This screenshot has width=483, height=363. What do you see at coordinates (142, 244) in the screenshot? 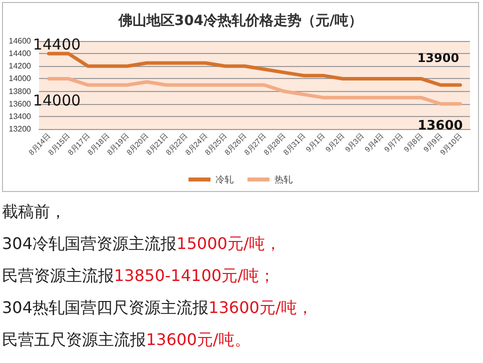
I see `text: 304冷轧国营资源主流报15000元/吨，` at bounding box center [142, 244].